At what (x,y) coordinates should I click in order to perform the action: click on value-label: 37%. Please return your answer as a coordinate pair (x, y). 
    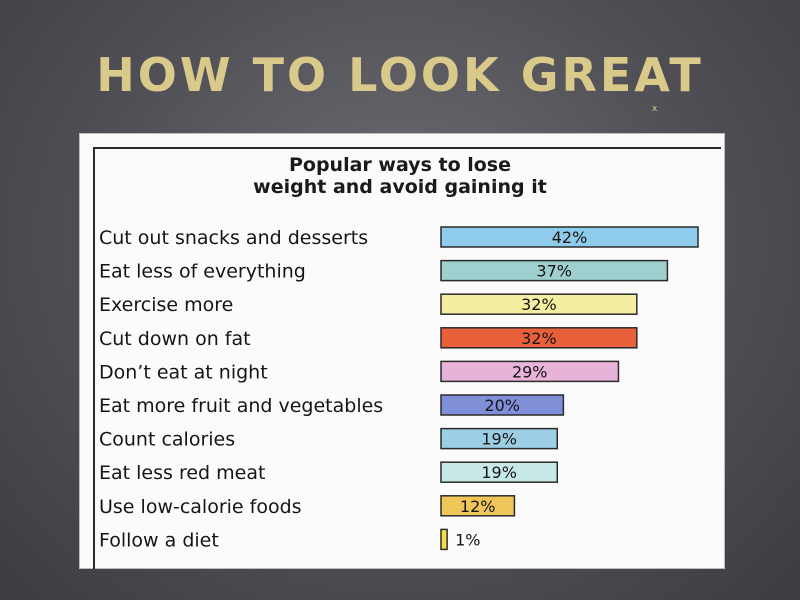
    Looking at the image, I should click on (554, 271).